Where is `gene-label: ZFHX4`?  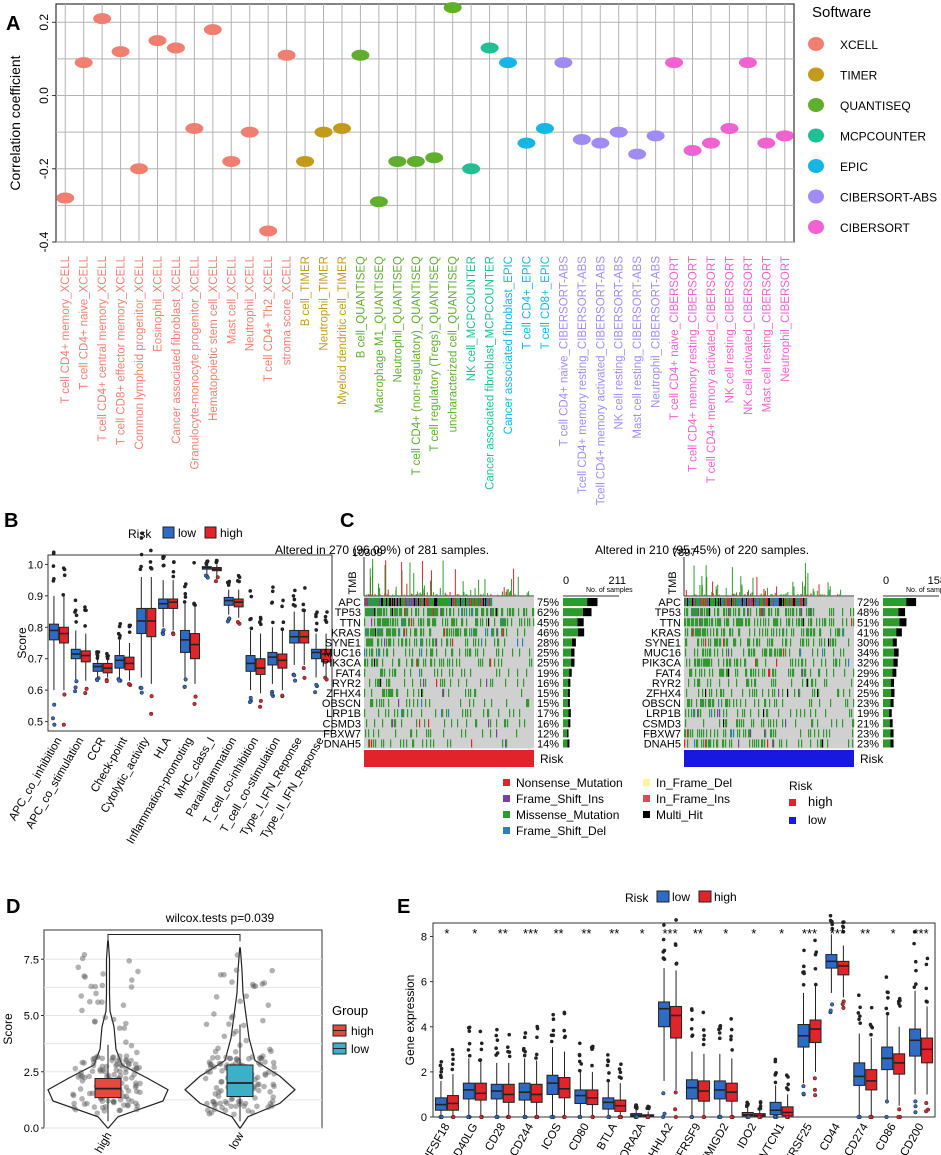
gene-label: ZFHX4 is located at coordinates (343, 694).